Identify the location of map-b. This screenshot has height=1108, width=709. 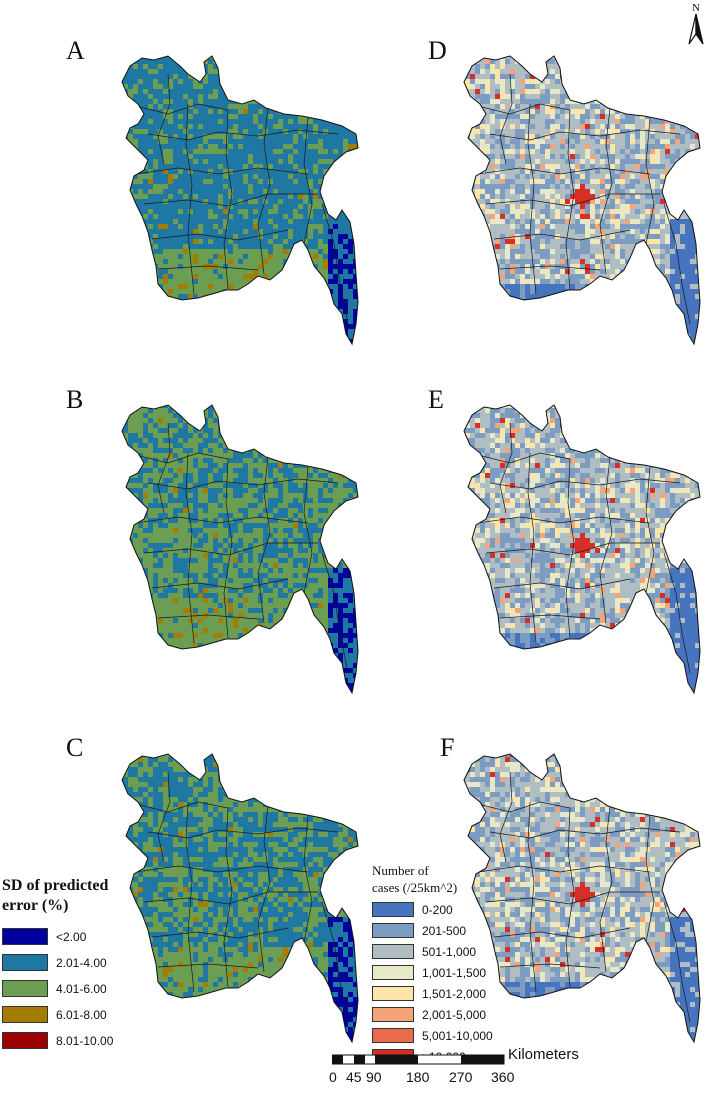
(240, 549).